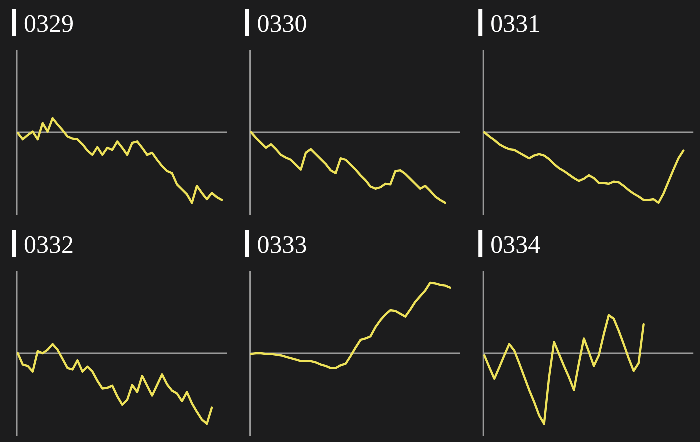 The image size is (700, 442). I want to click on chart-title: 0334, so click(516, 245).